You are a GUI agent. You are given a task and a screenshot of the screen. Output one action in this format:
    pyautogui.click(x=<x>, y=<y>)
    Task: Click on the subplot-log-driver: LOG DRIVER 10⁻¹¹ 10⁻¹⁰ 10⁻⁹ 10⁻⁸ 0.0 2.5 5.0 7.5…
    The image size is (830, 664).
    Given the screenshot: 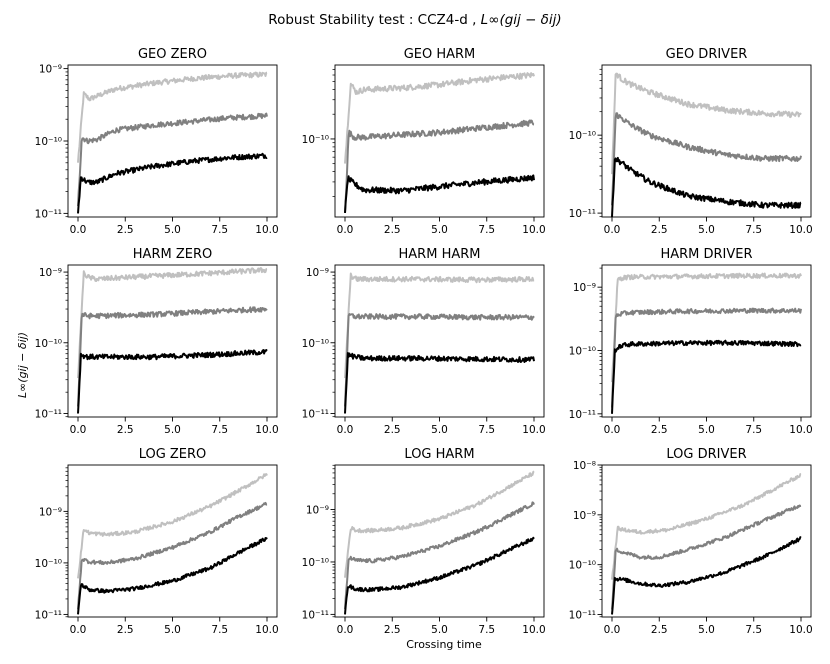 What is the action you would take?
    pyautogui.click(x=691, y=541)
    